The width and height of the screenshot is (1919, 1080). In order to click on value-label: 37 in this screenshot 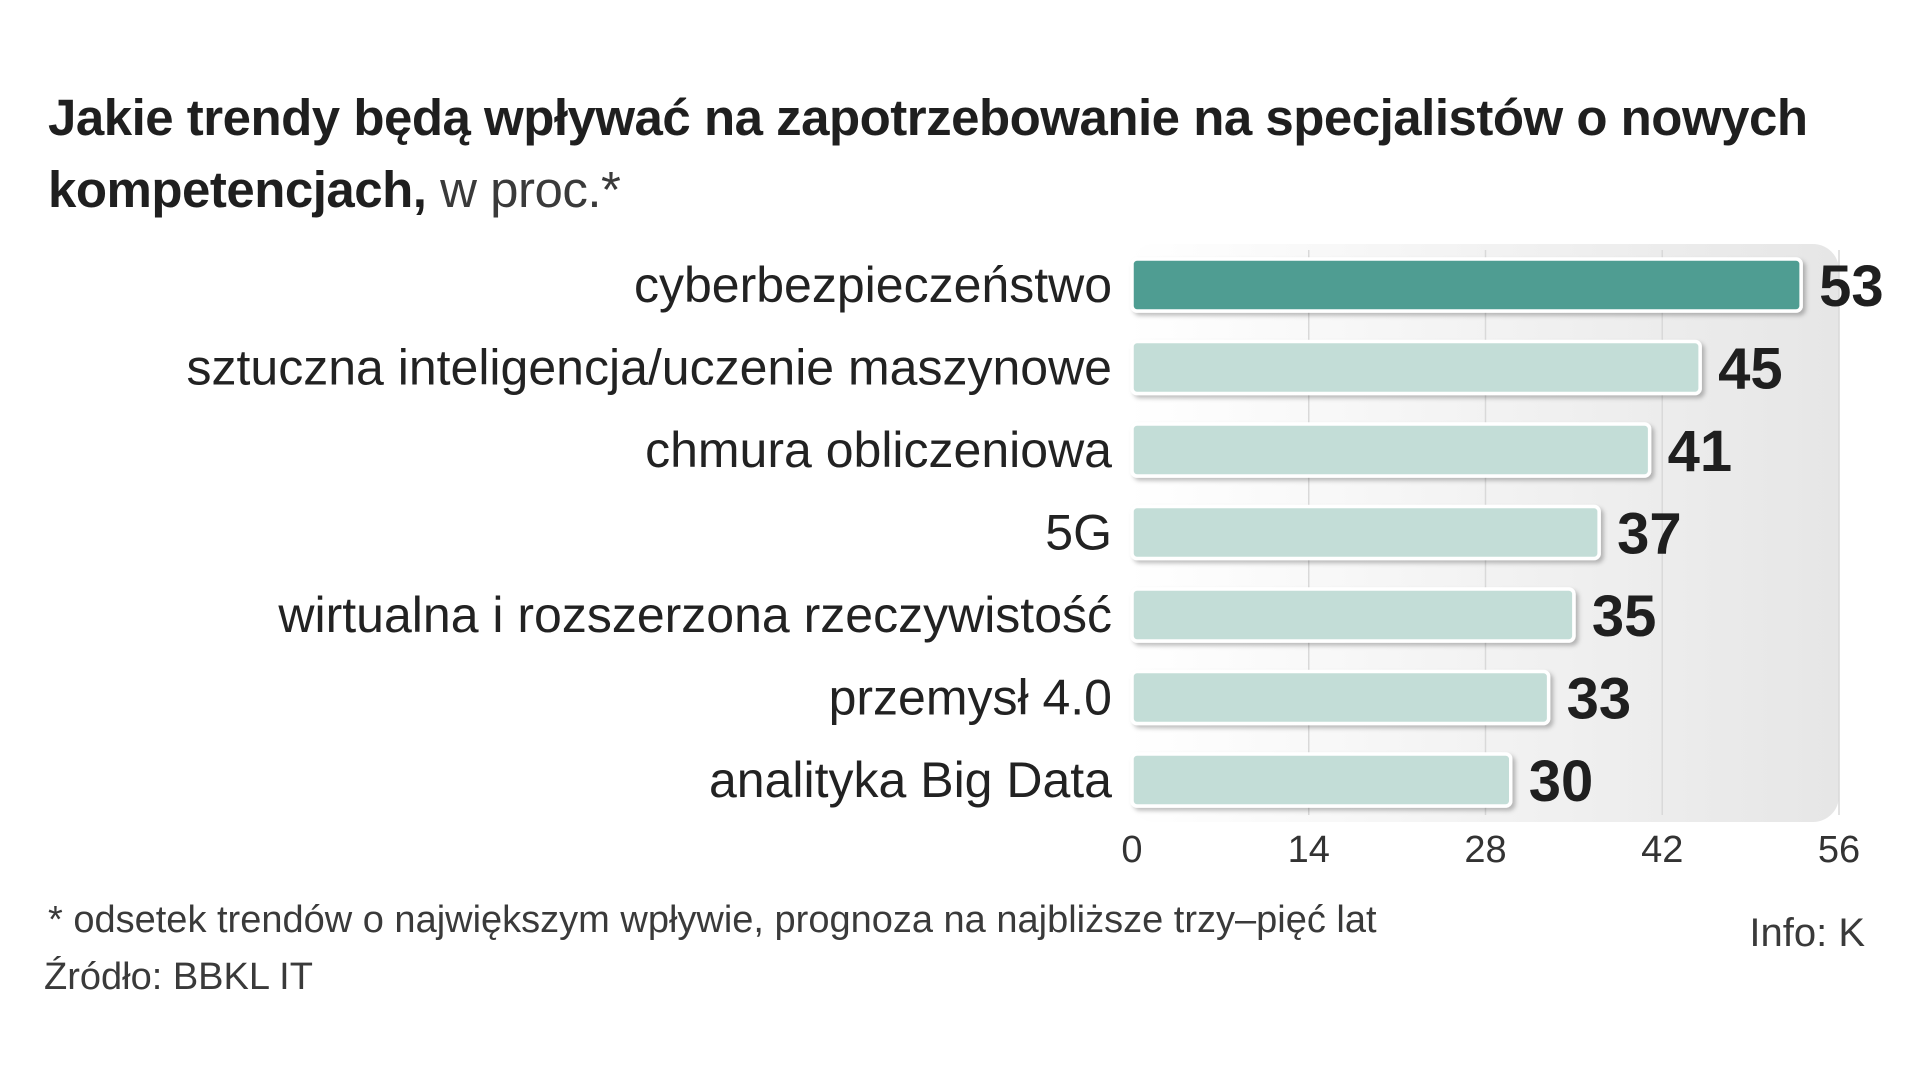, I will do `click(1649, 534)`.